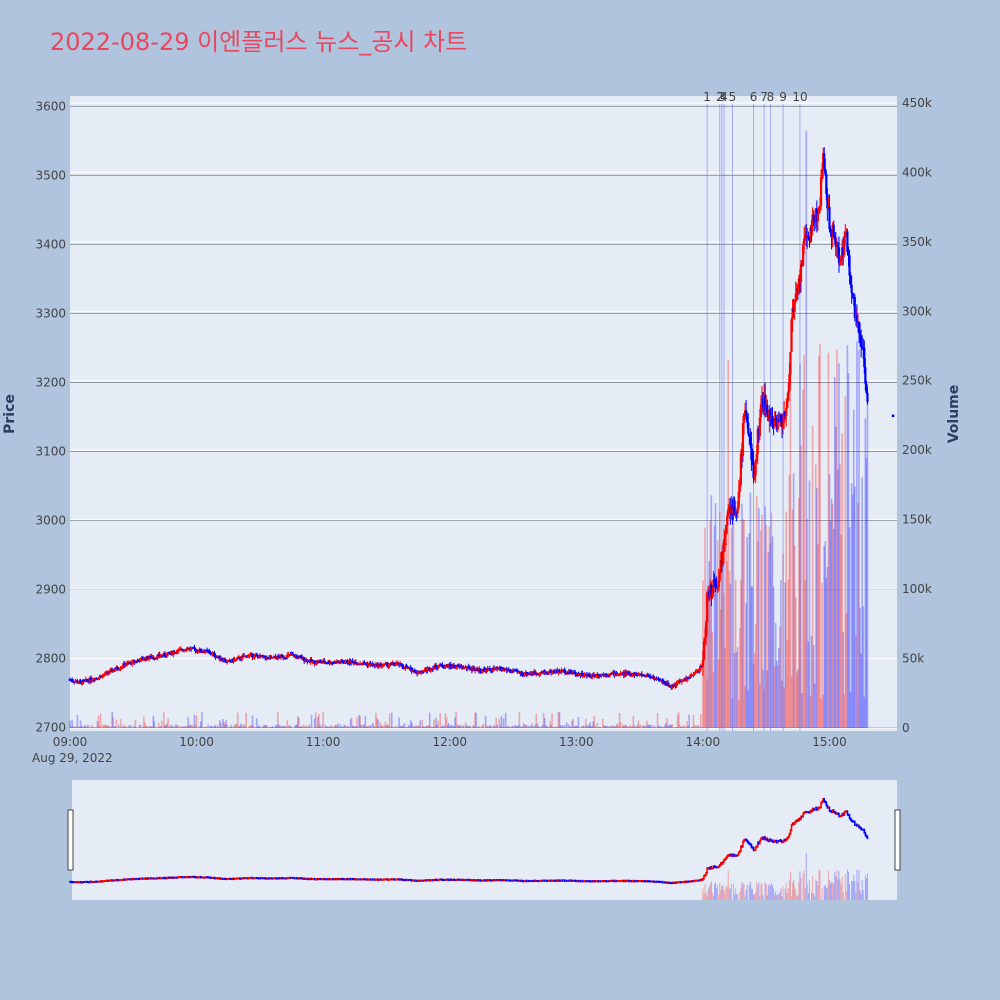  Describe the element at coordinates (484, 849) in the screenshot. I see `range-slider` at that location.